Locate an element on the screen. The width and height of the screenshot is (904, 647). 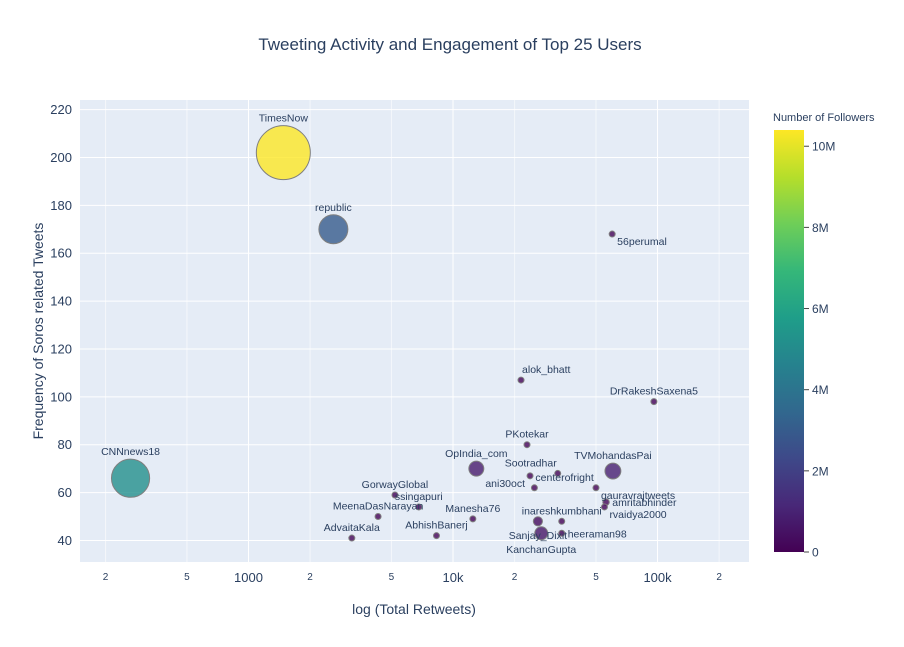
marker-inareshkumbhani is located at coordinates (562, 521).